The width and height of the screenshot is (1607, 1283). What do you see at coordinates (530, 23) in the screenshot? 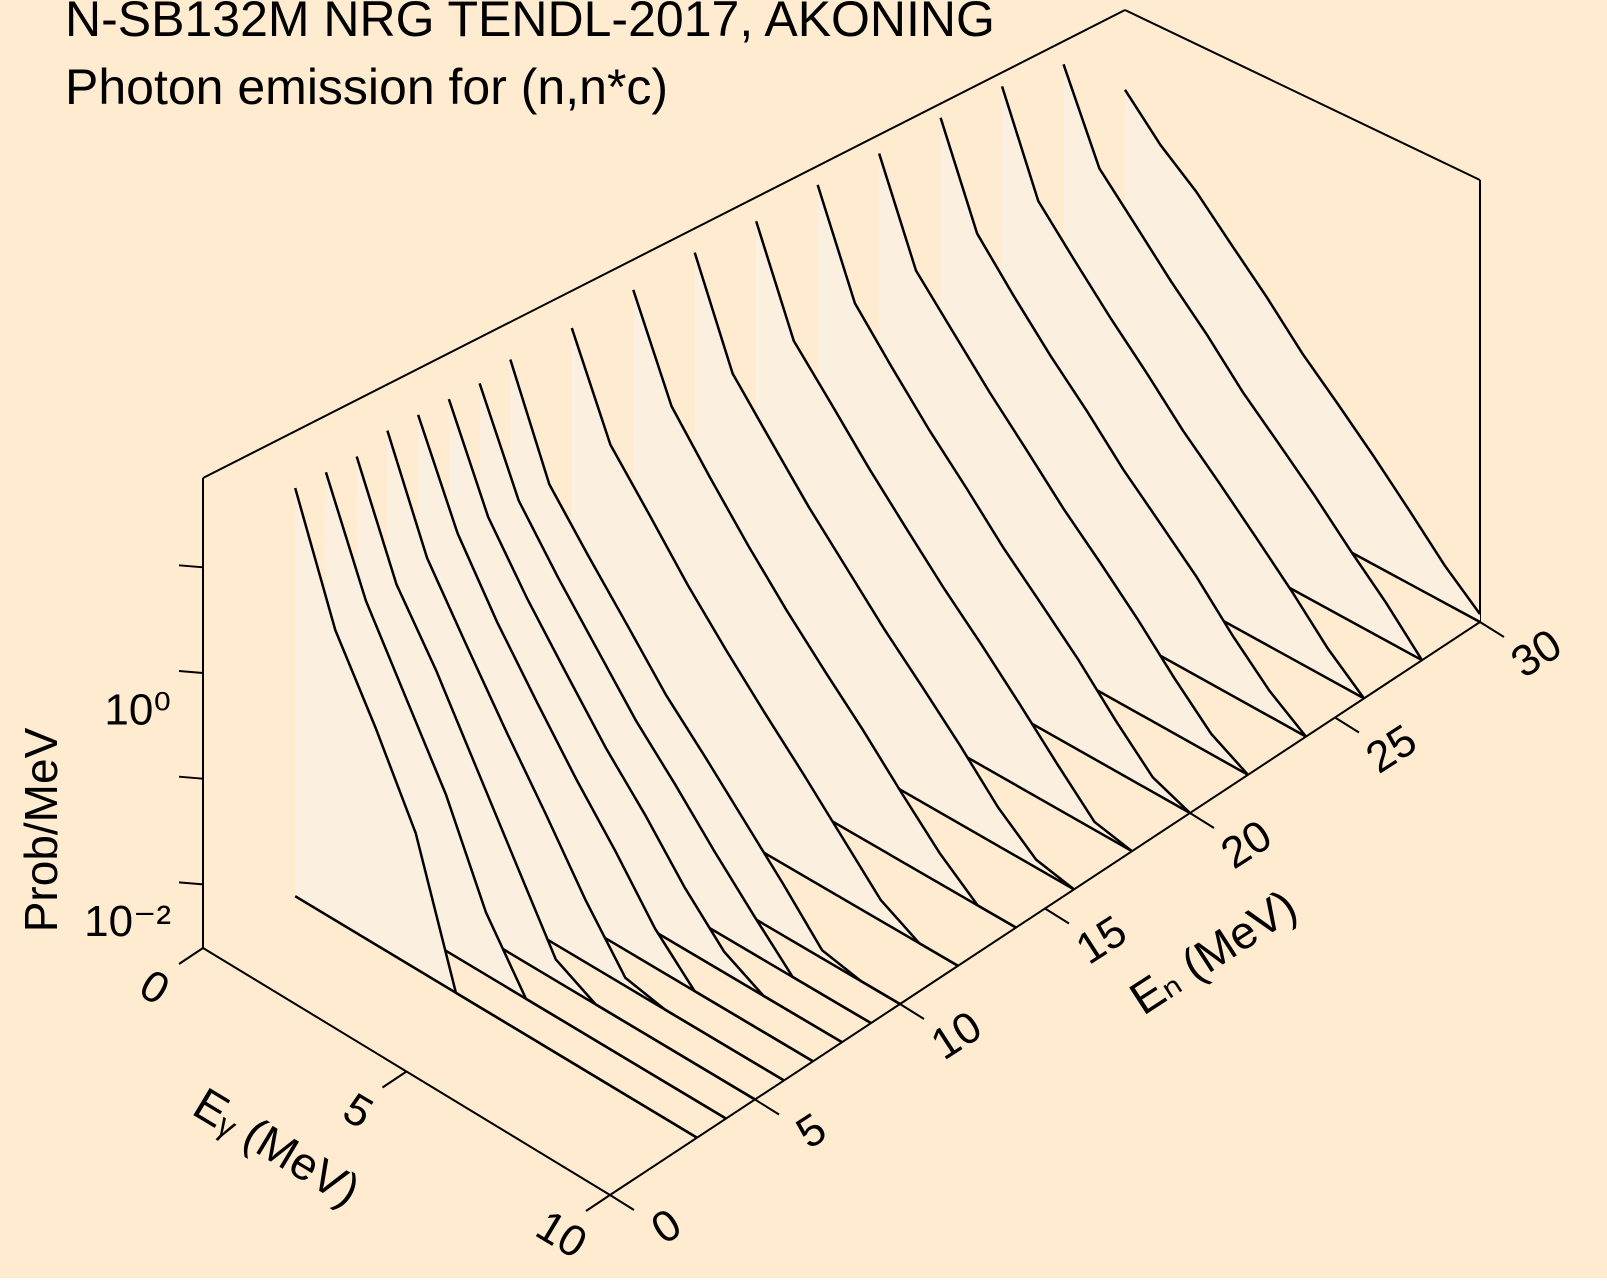
I see `chart-title: N-SB132M NRG TENDL-2017, AKONING` at bounding box center [530, 23].